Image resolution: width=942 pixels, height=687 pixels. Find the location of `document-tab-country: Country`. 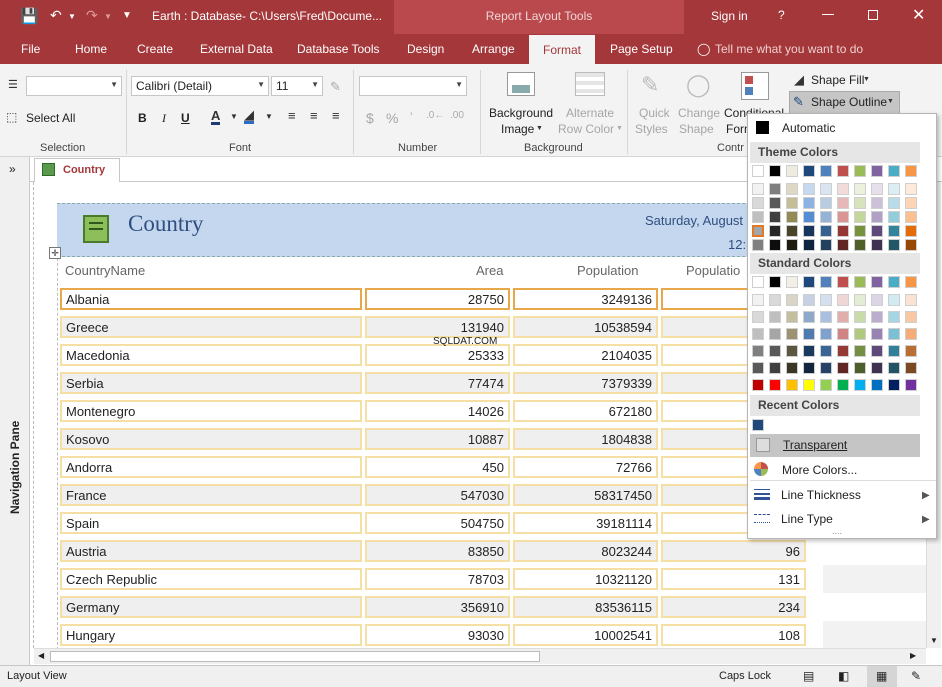

document-tab-country: Country is located at coordinates (77, 170).